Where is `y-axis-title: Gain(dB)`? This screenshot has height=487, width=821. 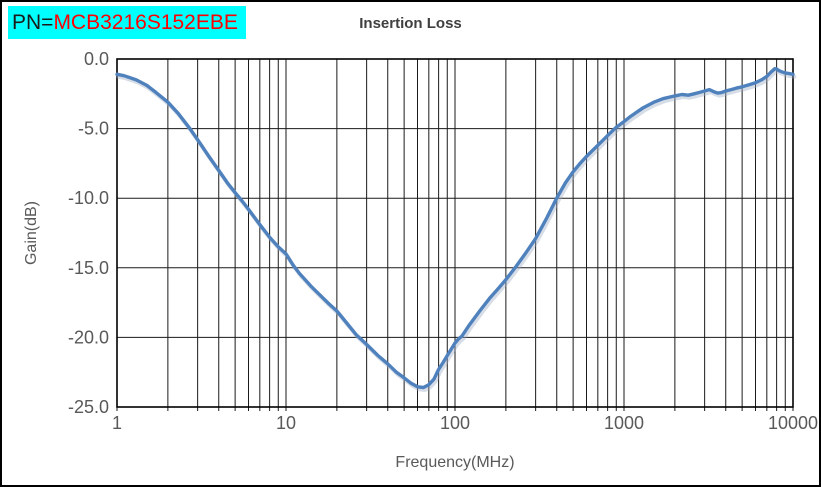
y-axis-title: Gain(dB) is located at coordinates (31, 233).